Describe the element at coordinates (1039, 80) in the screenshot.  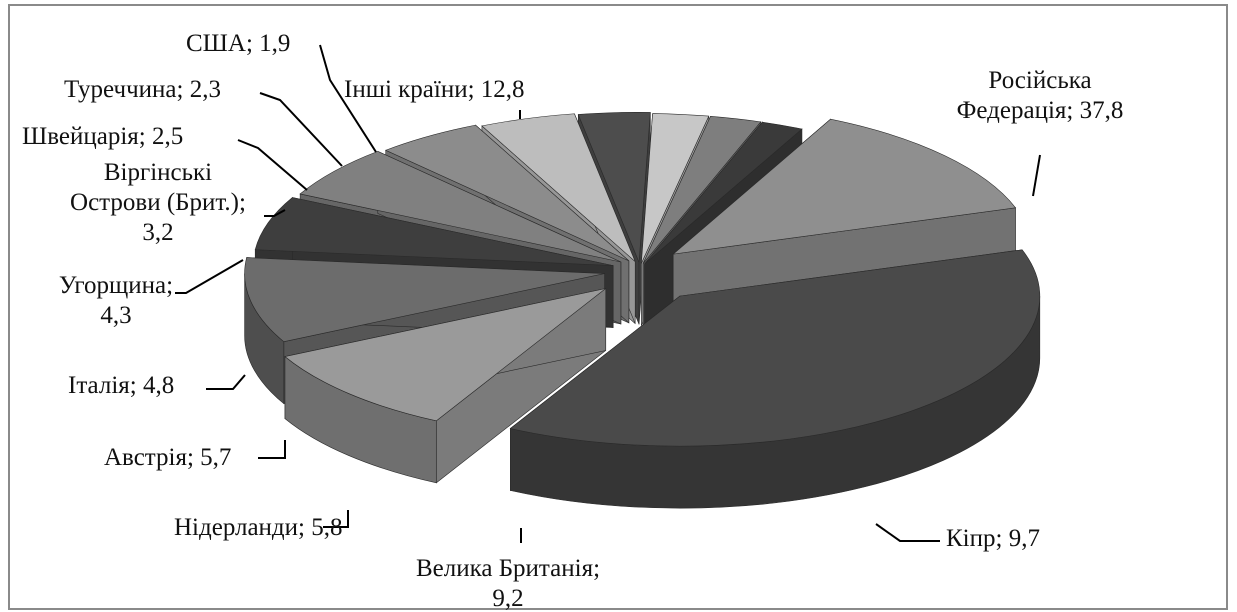
I see `data-label-line: Російська` at that location.